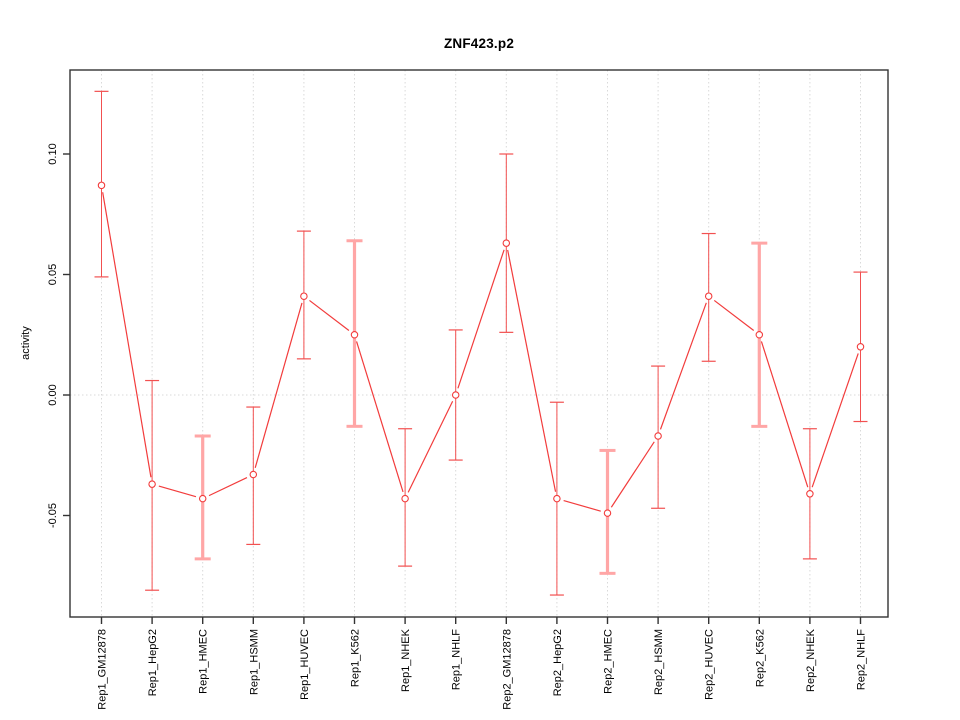 This screenshot has height=720, width=960. I want to click on x-tick-label: Rep1_HepG2, so click(153, 662).